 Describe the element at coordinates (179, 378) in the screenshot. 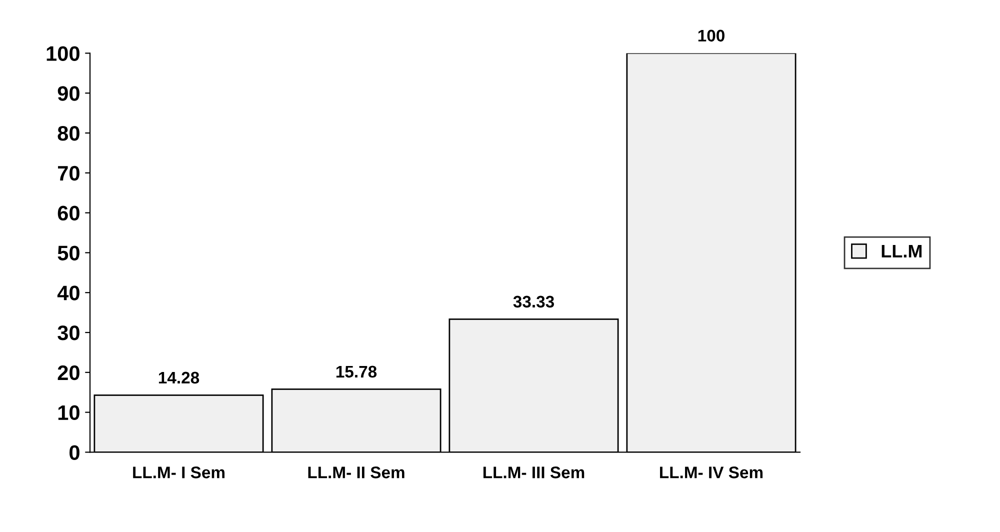

I see `data-label: 14.28` at that location.